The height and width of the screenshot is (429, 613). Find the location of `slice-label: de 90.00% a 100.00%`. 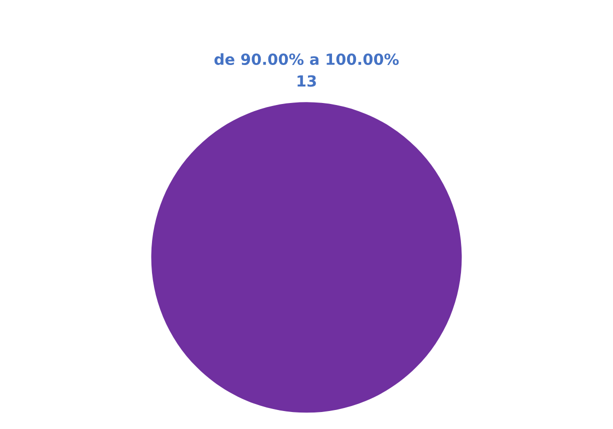

slice-label: de 90.00% a 100.00% is located at coordinates (306, 59).